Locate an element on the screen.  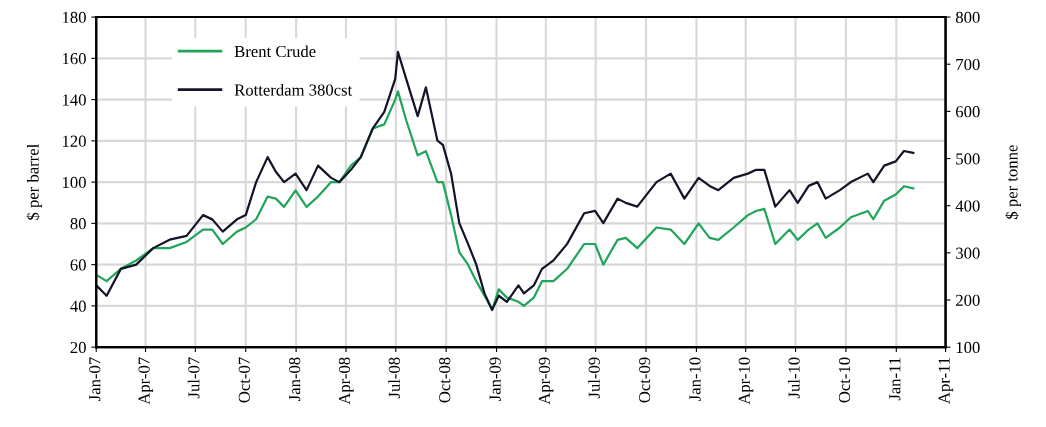
y2-tick-label: 500 is located at coordinates (968, 159).